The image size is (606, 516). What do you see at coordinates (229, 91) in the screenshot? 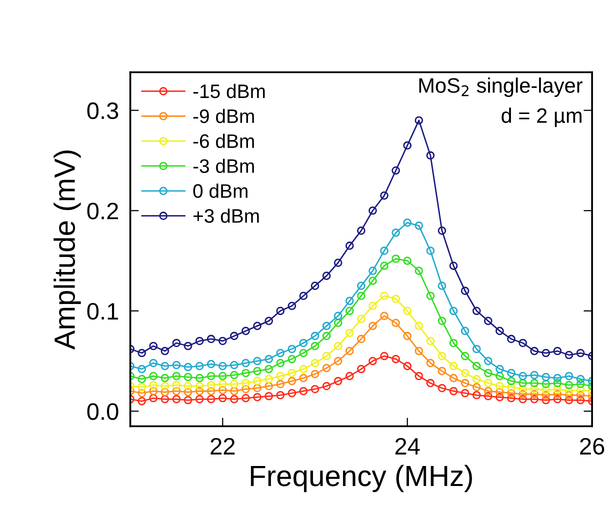
I see `legend-label: -15 dBm` at bounding box center [229, 91].